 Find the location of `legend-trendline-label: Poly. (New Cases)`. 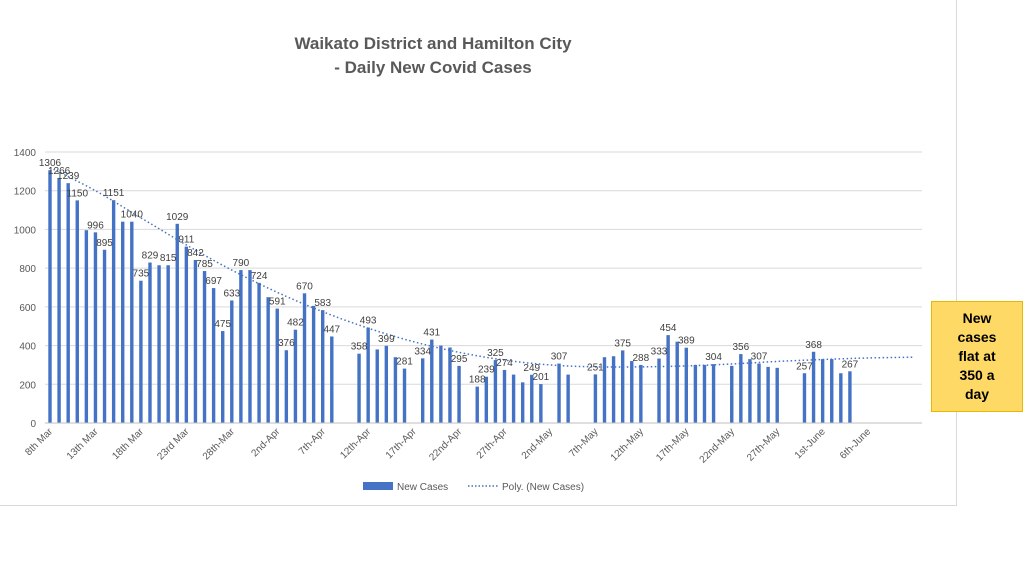

legend-trendline-label: Poly. (New Cases) is located at coordinates (543, 487).